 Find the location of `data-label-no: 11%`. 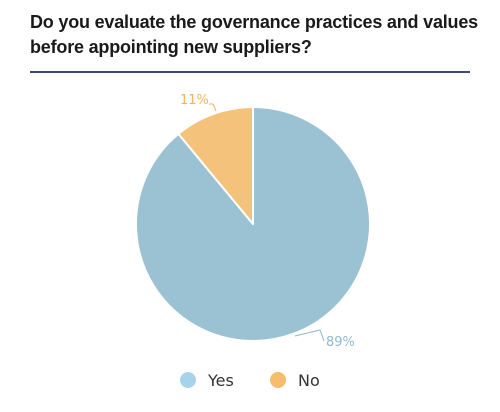

data-label-no: 11% is located at coordinates (194, 100).